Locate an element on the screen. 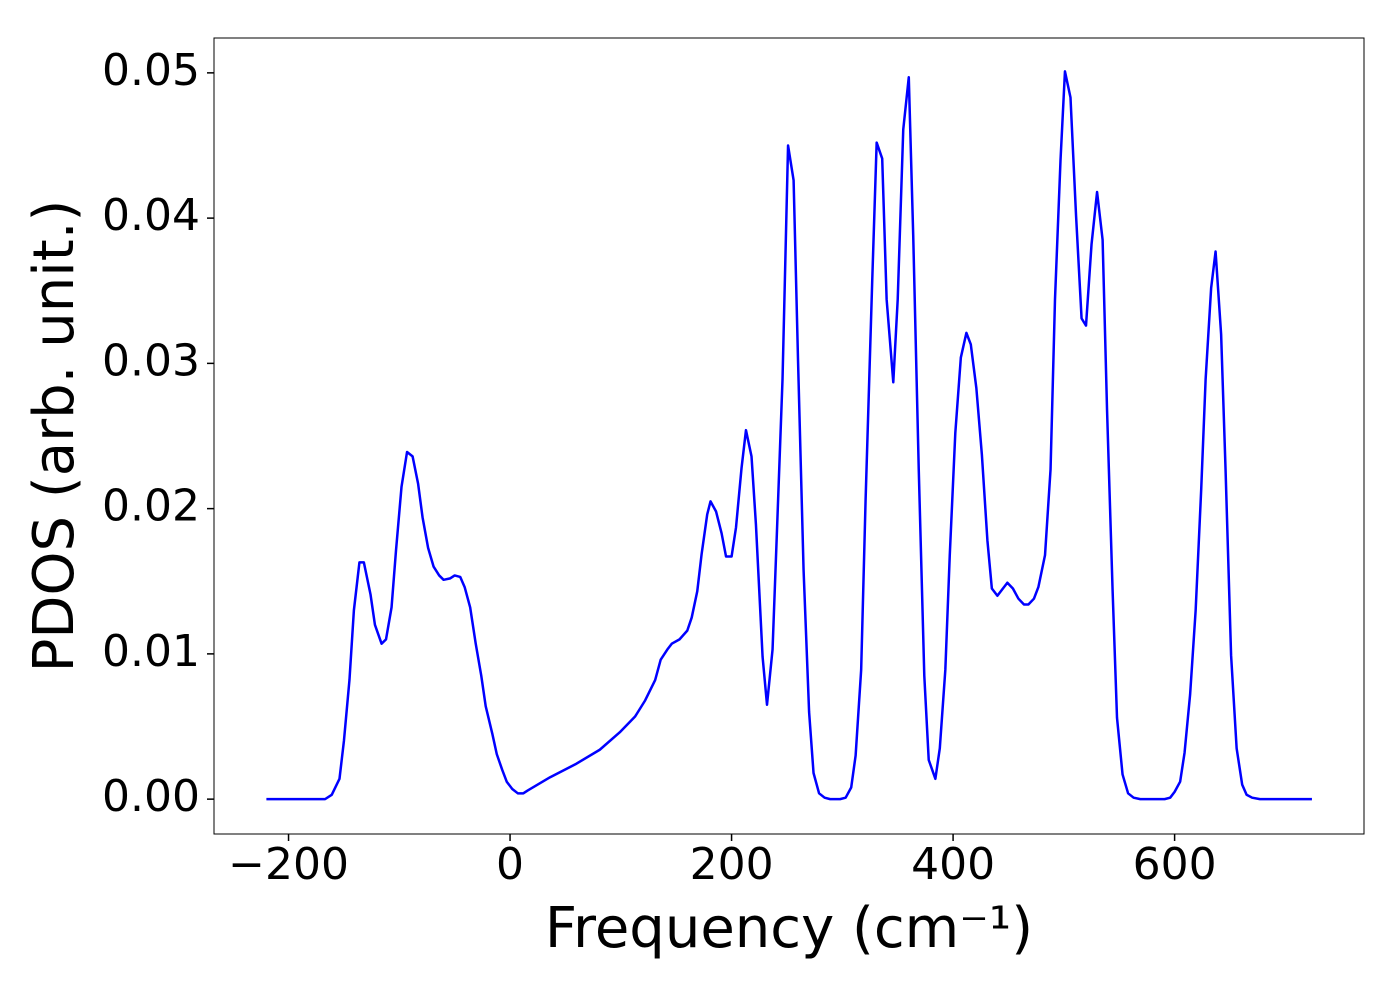 This screenshot has width=1400, height=1000. x-tick-label: 600 is located at coordinates (1175, 864).